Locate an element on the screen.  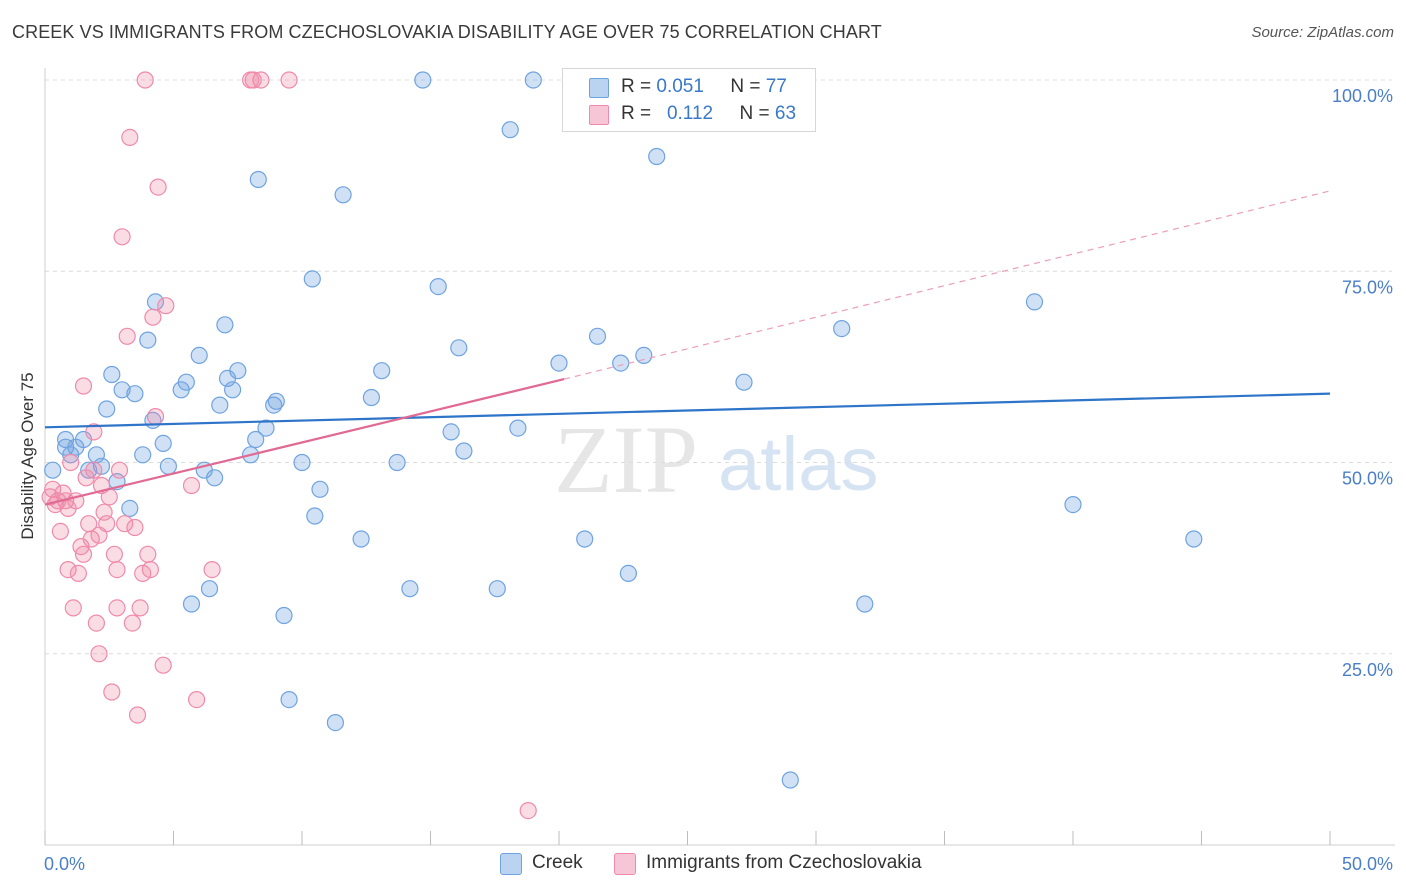
legend-row-creek: R = 0.051 N = 77 is located at coordinates (689, 87).